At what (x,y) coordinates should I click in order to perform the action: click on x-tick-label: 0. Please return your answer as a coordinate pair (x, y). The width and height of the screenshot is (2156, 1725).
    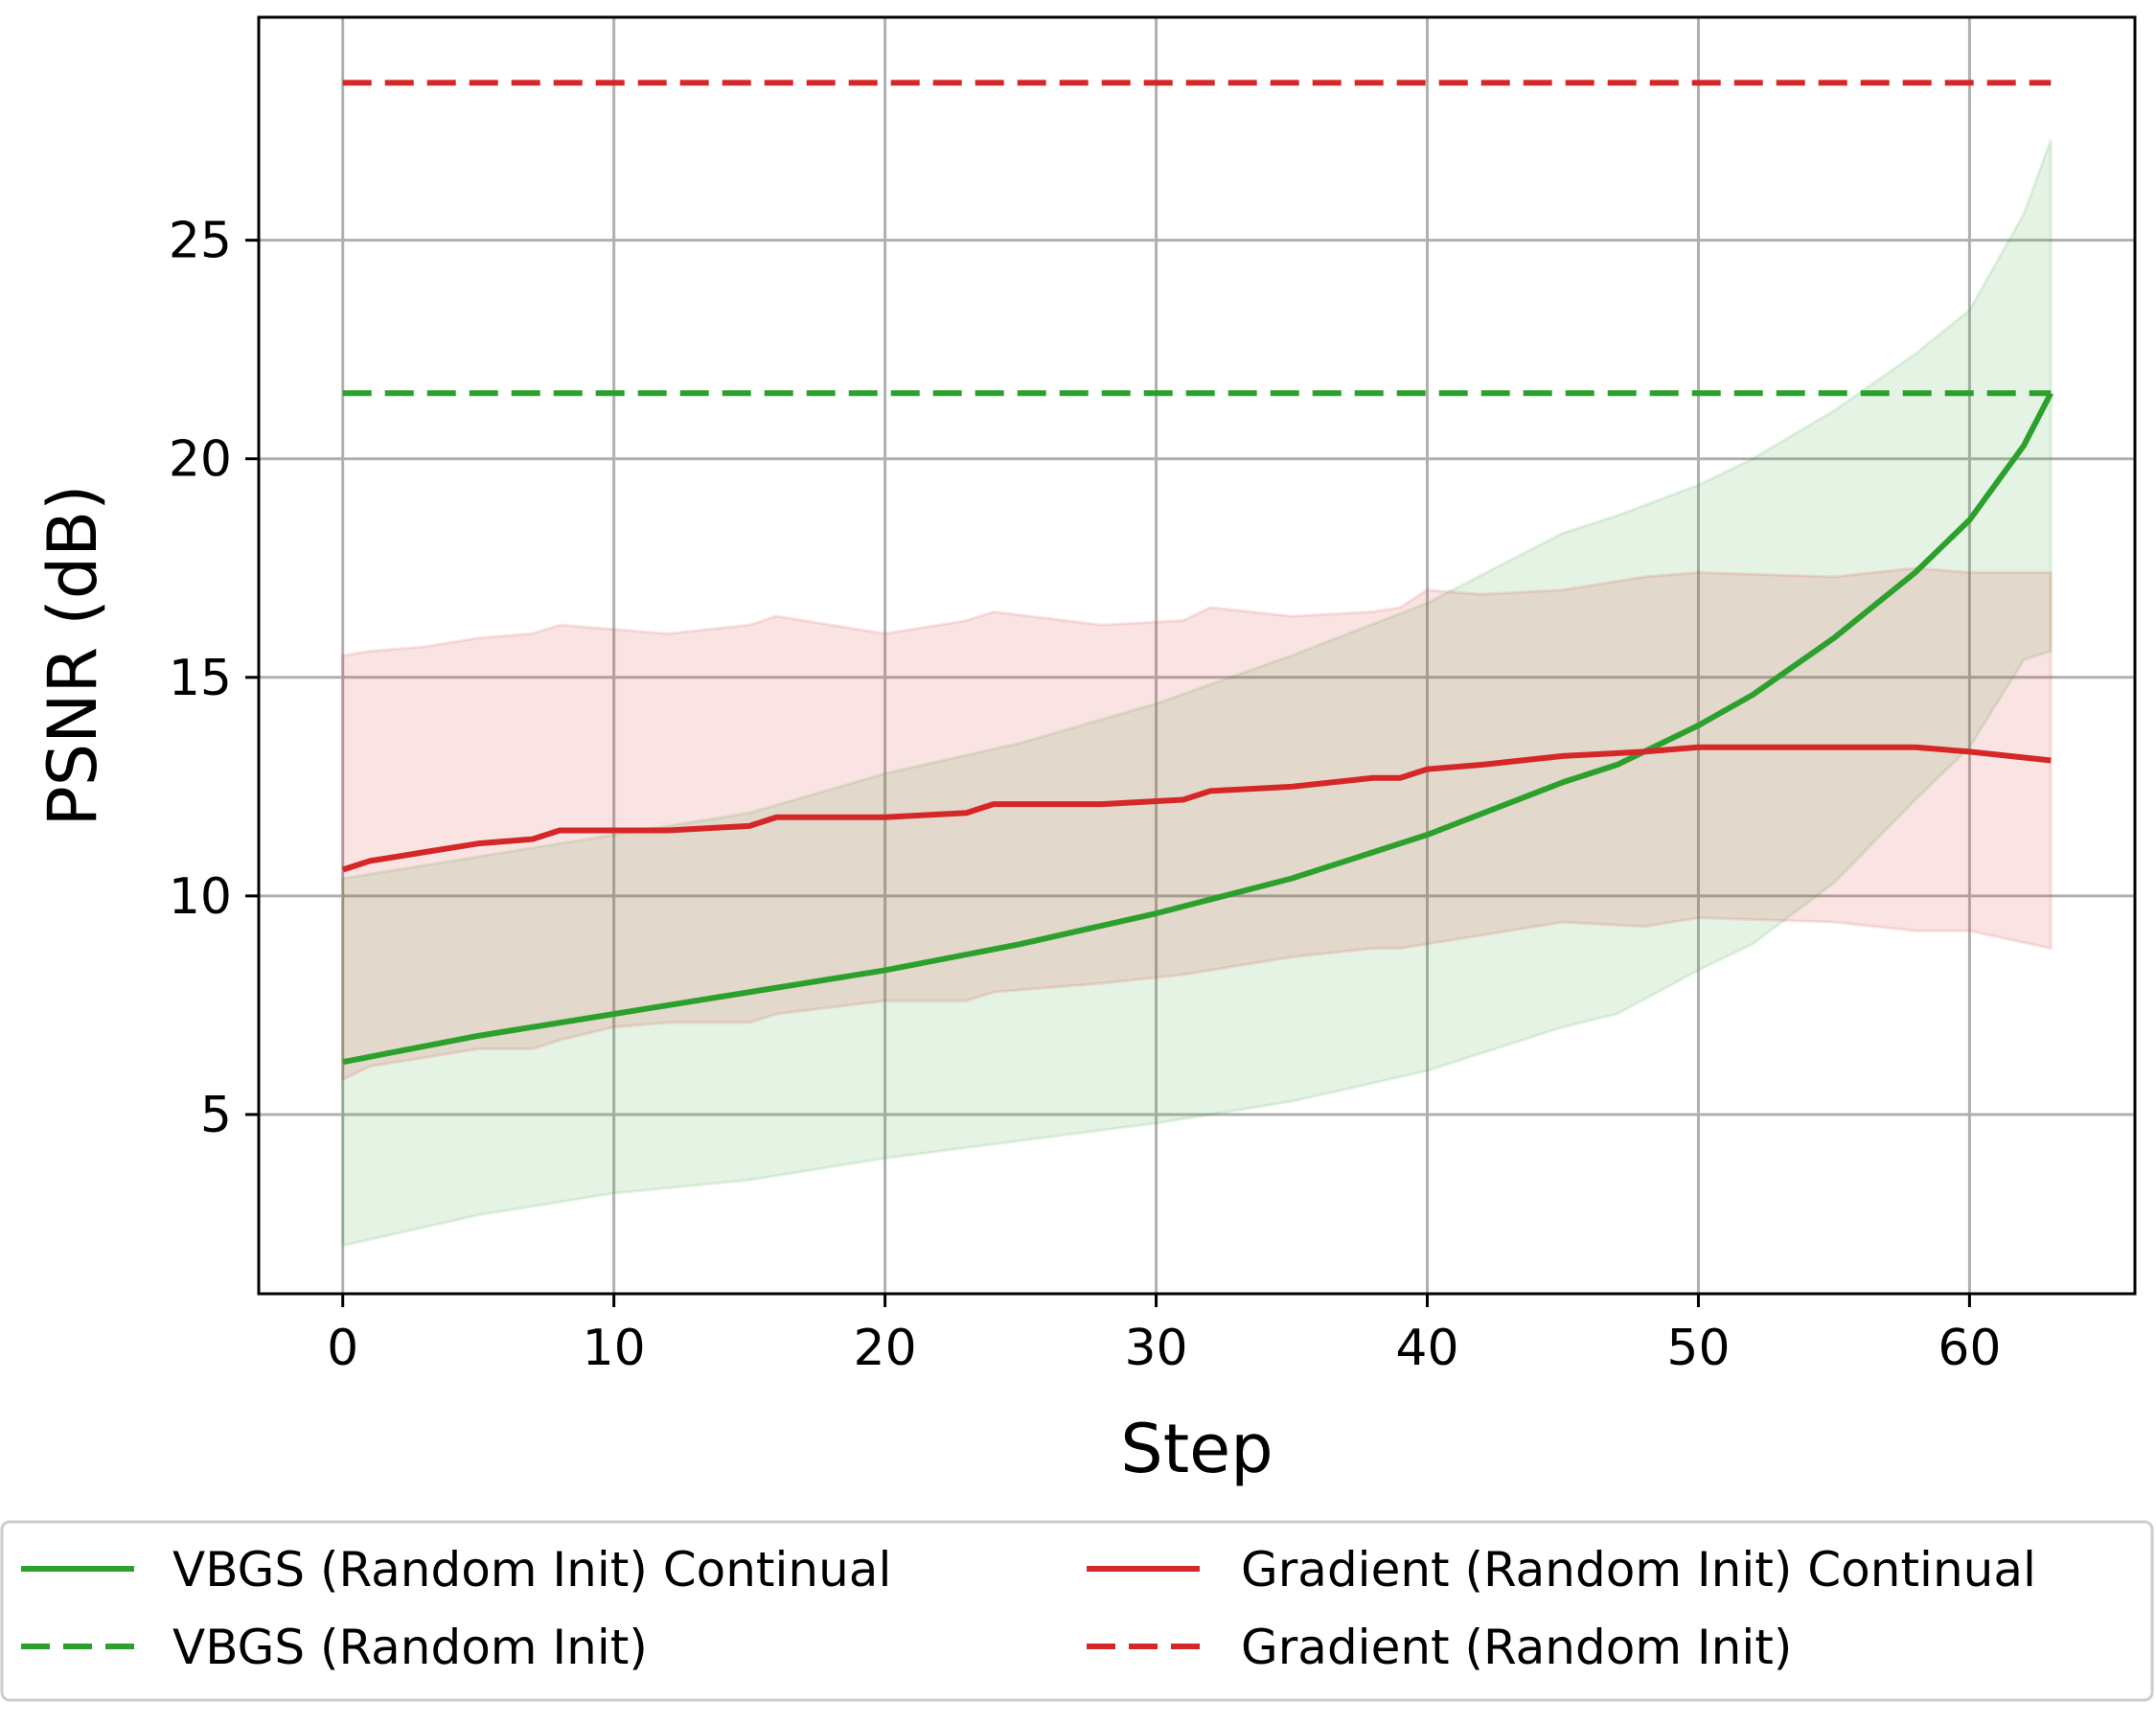
    Looking at the image, I should click on (342, 1348).